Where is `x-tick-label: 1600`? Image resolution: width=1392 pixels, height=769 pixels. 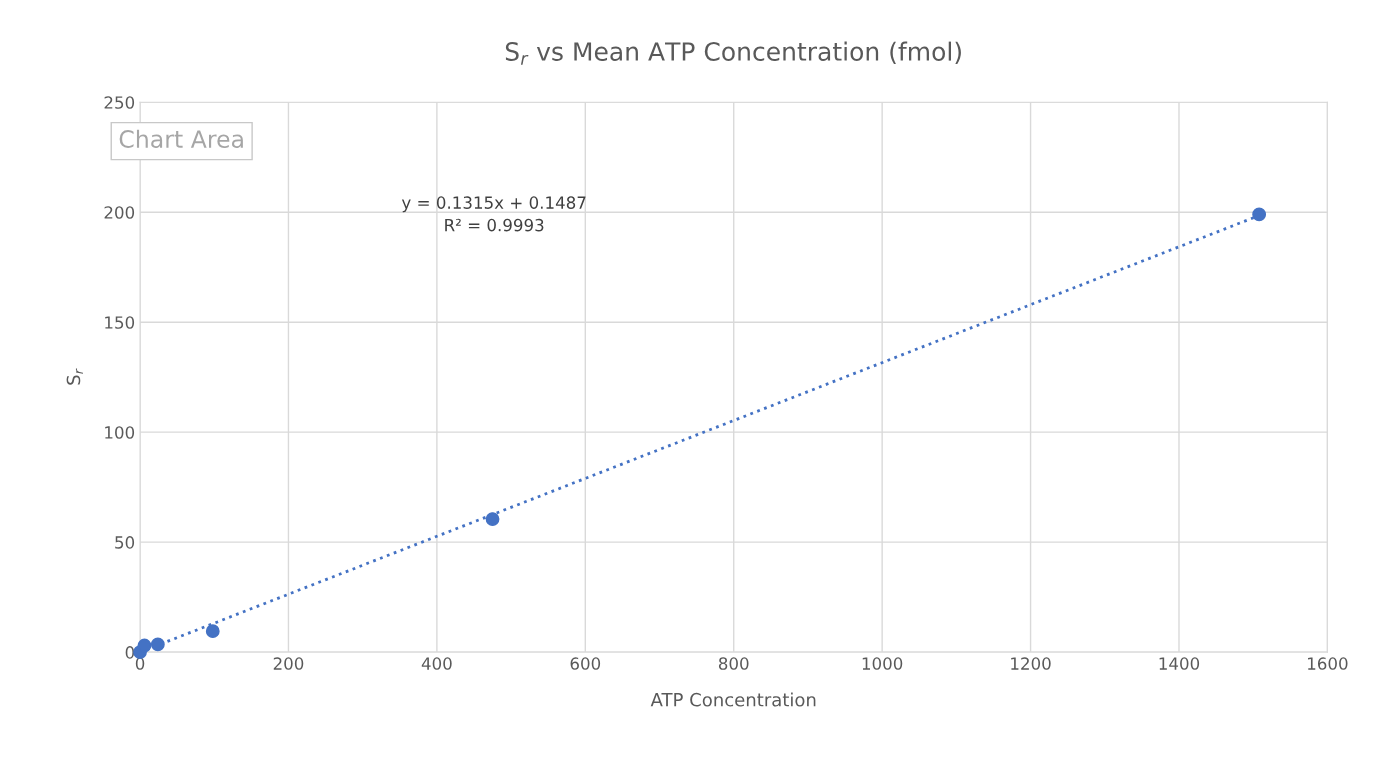 x-tick-label: 1600 is located at coordinates (1328, 663).